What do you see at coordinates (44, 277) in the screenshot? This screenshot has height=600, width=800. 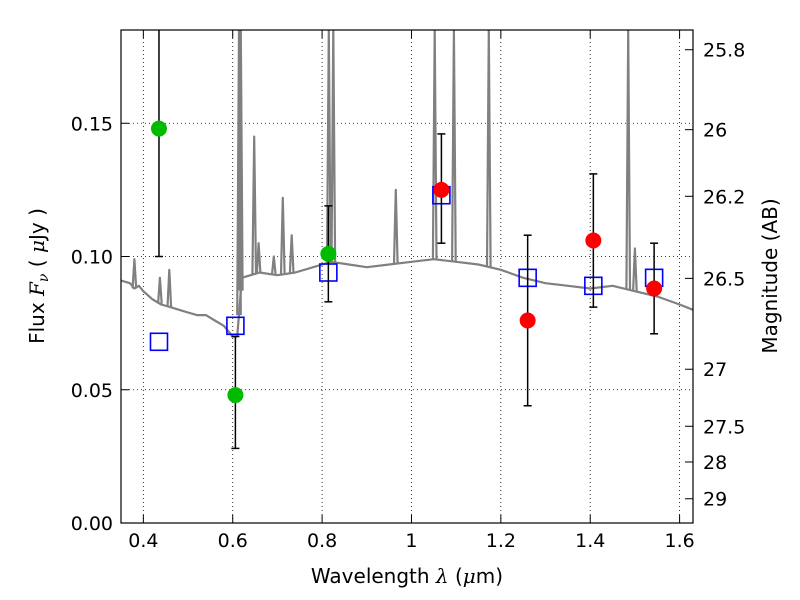 I see `y-axis-title-subscript: ν` at bounding box center [44, 277].